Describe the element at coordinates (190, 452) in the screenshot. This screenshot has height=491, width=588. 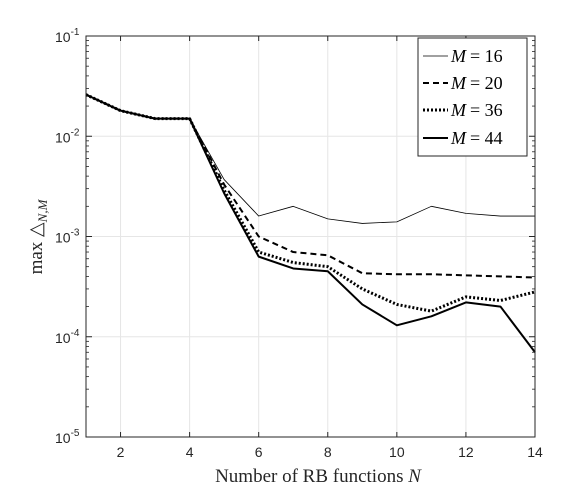
I see `x-tick-label: 4` at that location.